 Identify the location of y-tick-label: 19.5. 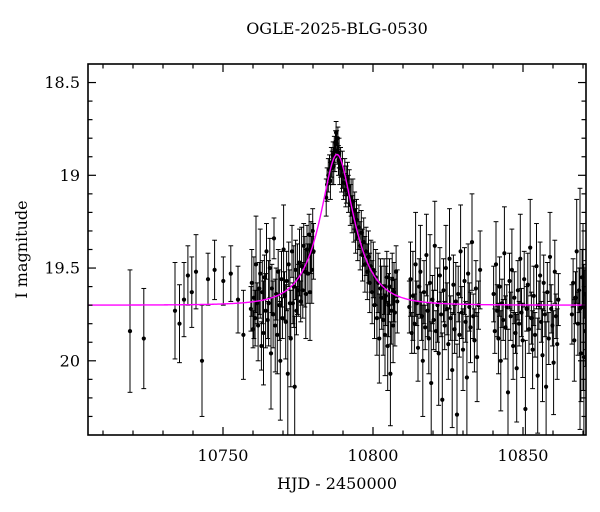
(62, 268).